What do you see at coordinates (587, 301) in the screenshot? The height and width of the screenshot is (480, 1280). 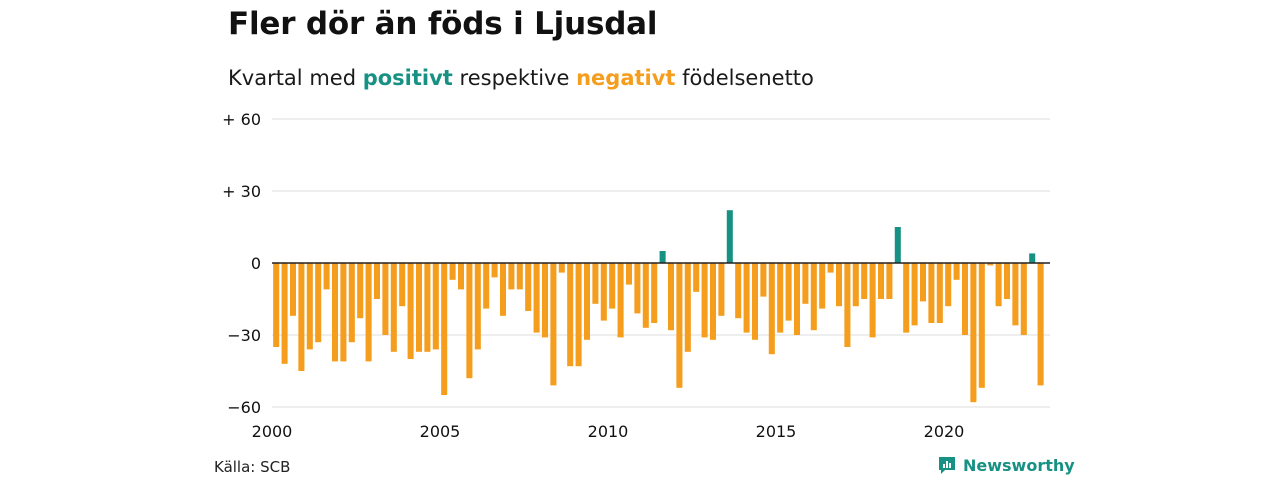 I see `bar: 2009 Q2` at bounding box center [587, 301].